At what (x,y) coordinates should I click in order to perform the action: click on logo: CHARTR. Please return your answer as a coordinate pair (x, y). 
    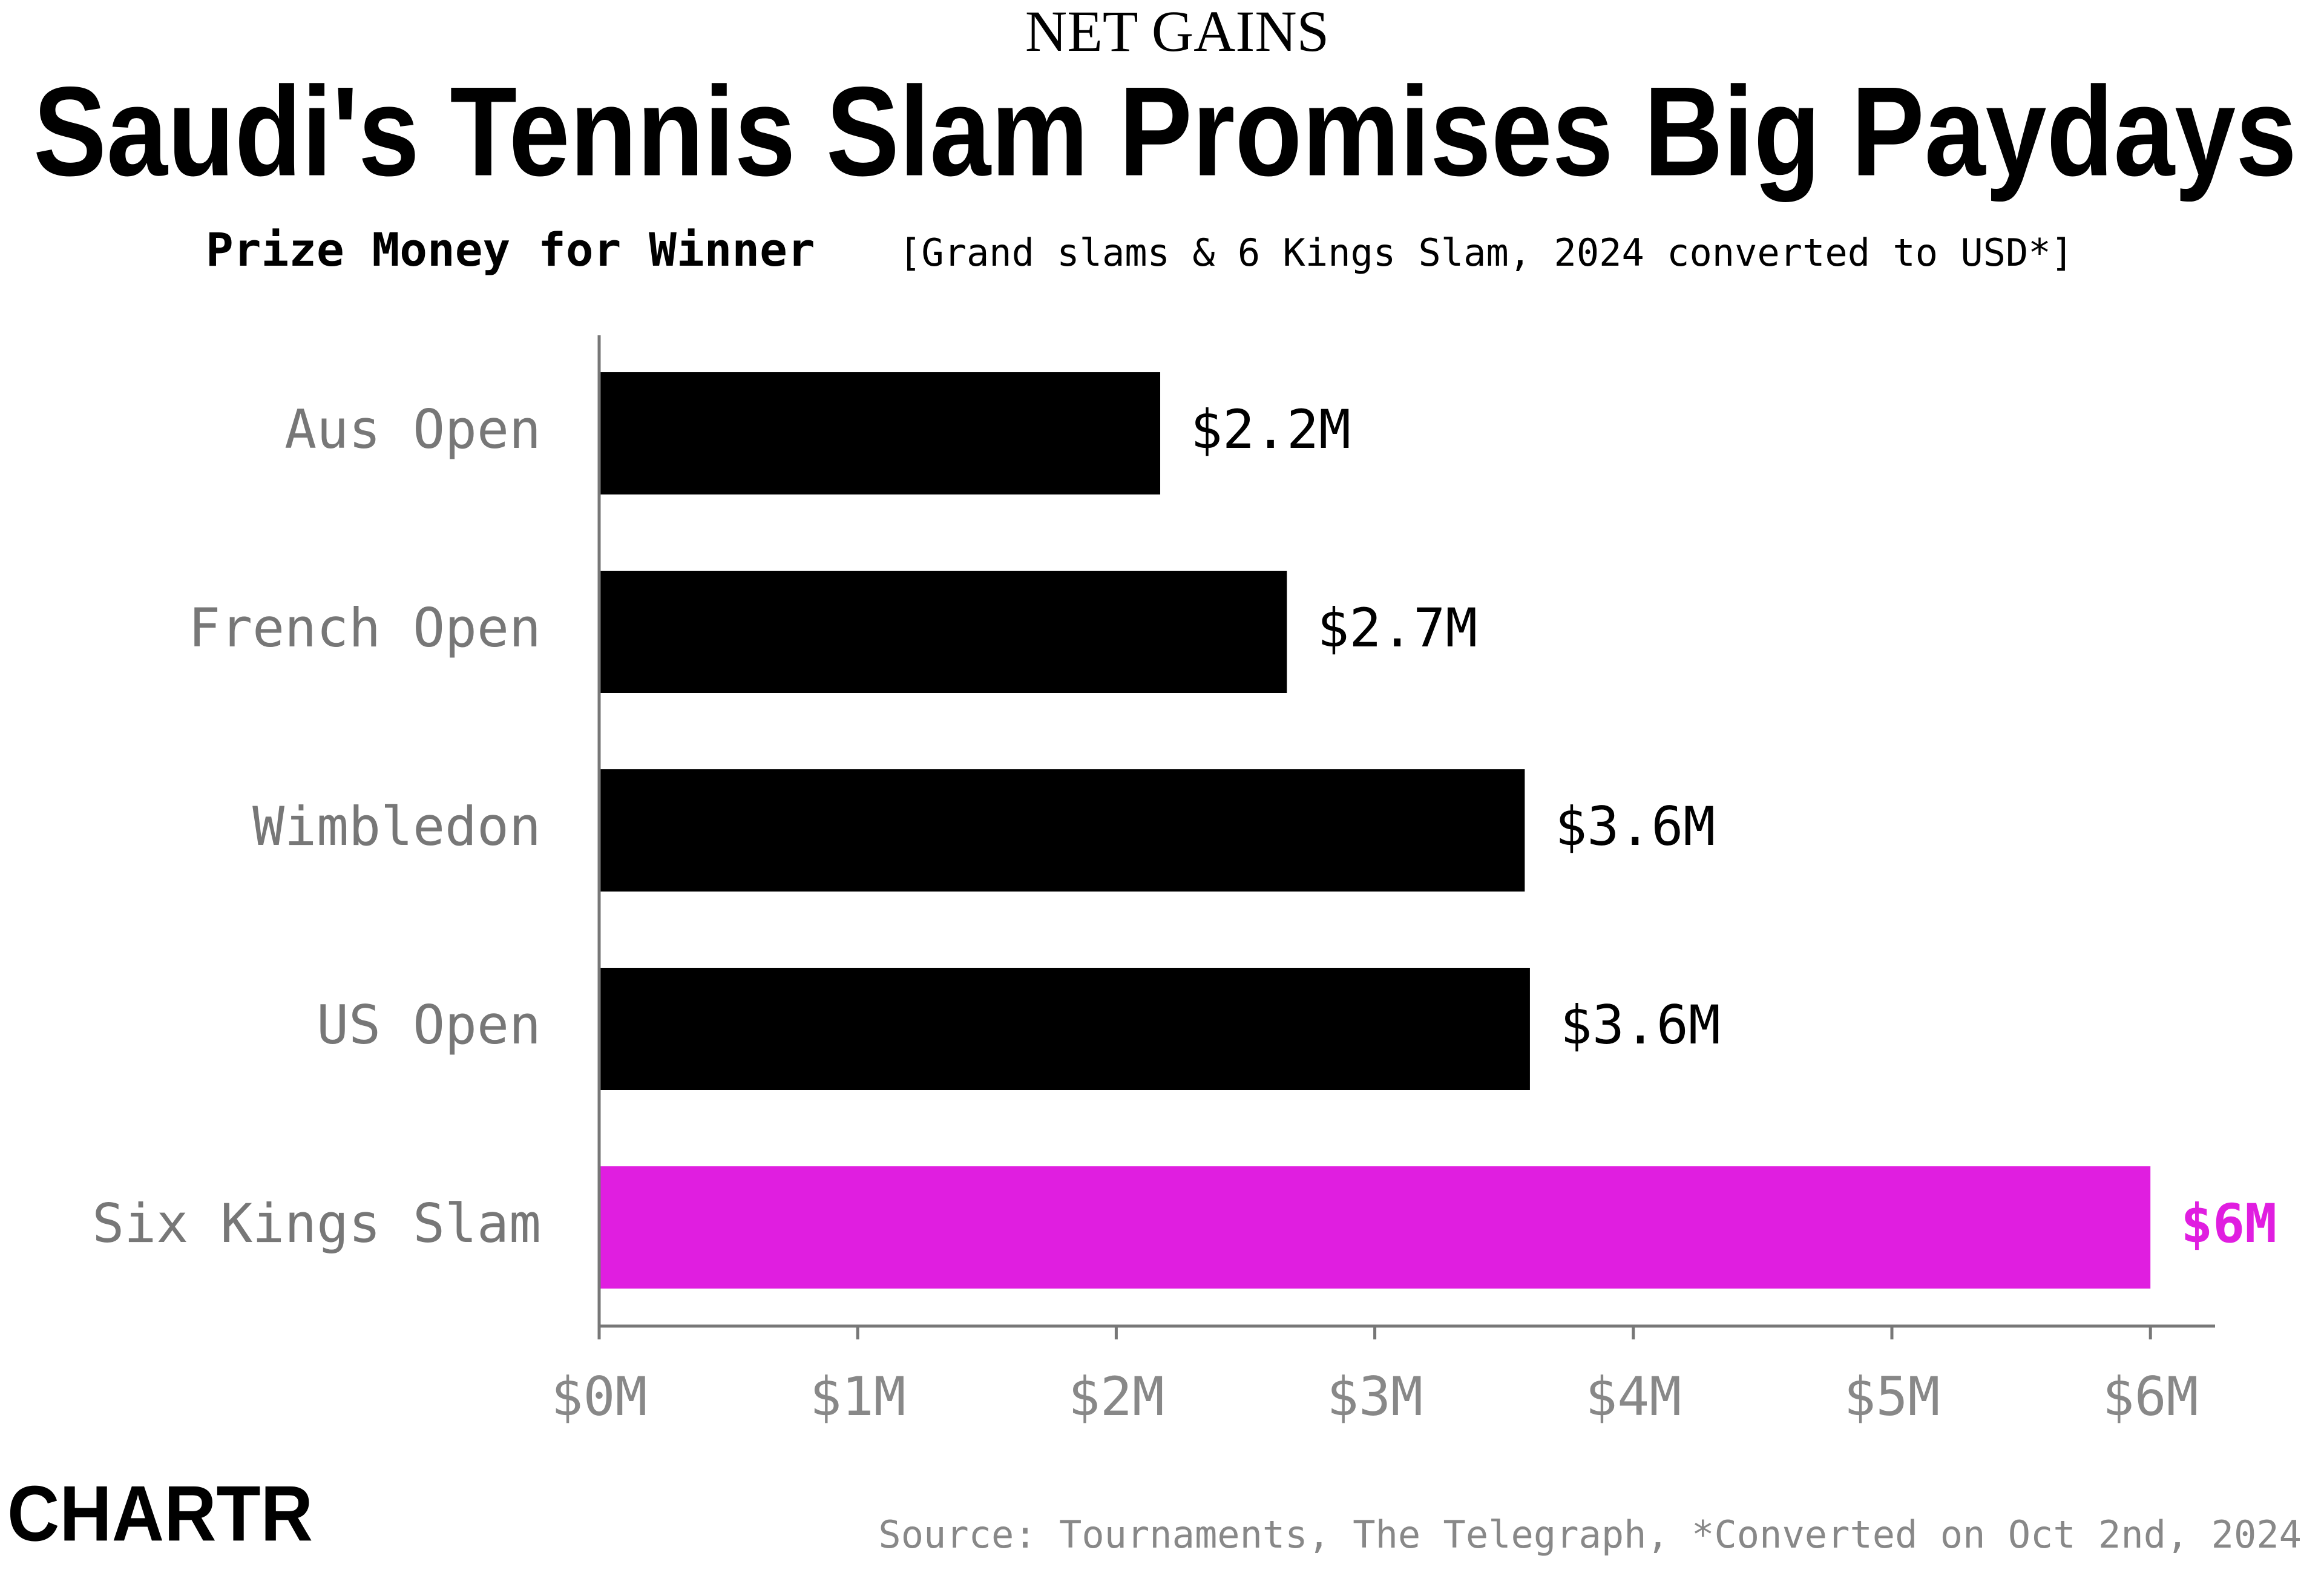
    Looking at the image, I should click on (160, 1513).